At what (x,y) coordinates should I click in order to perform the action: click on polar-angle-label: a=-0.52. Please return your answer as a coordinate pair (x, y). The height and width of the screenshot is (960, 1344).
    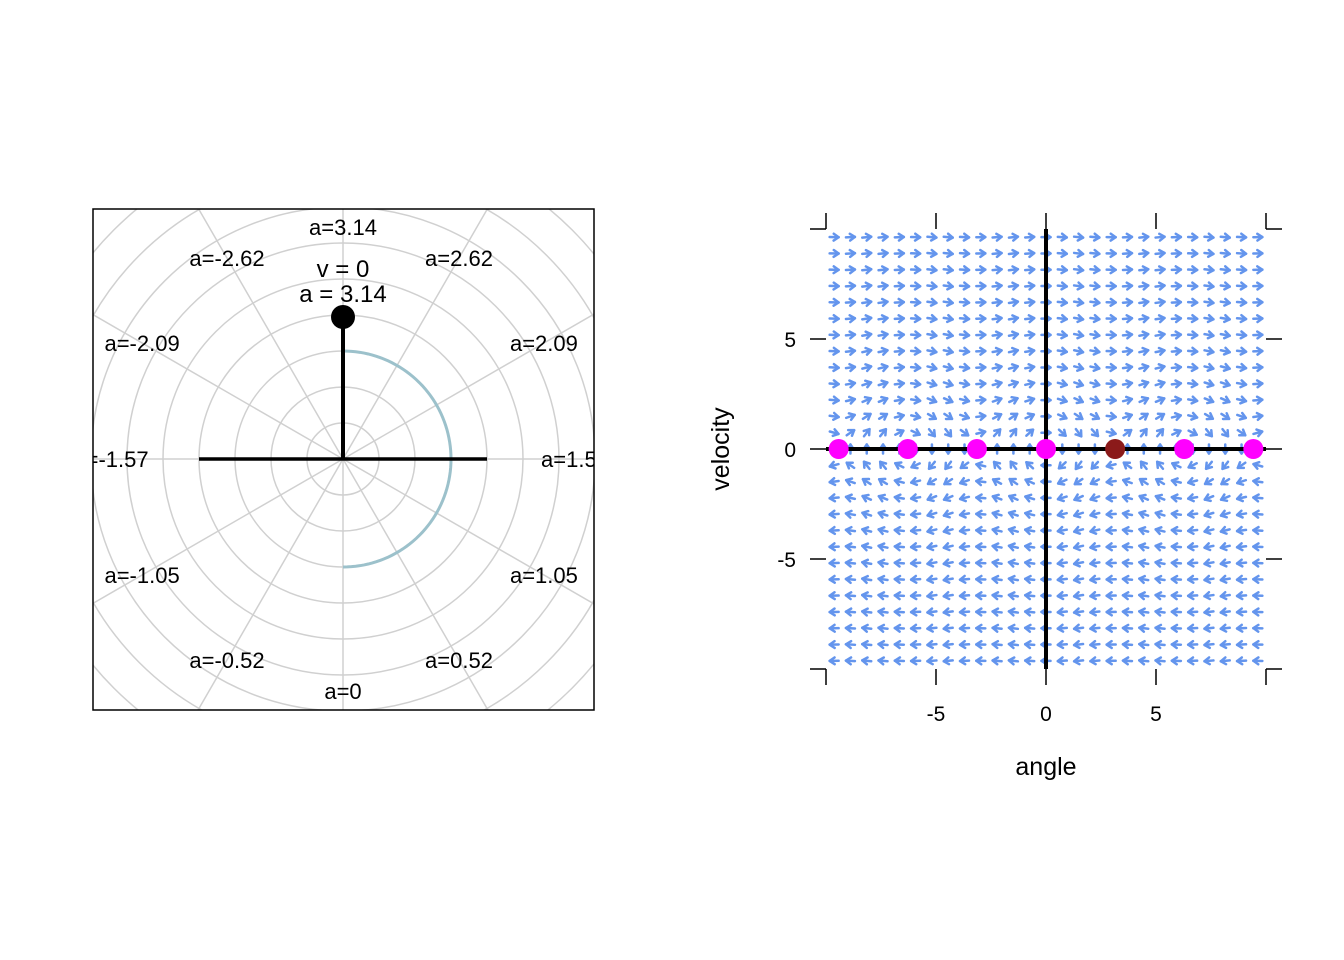
    Looking at the image, I should click on (226, 660).